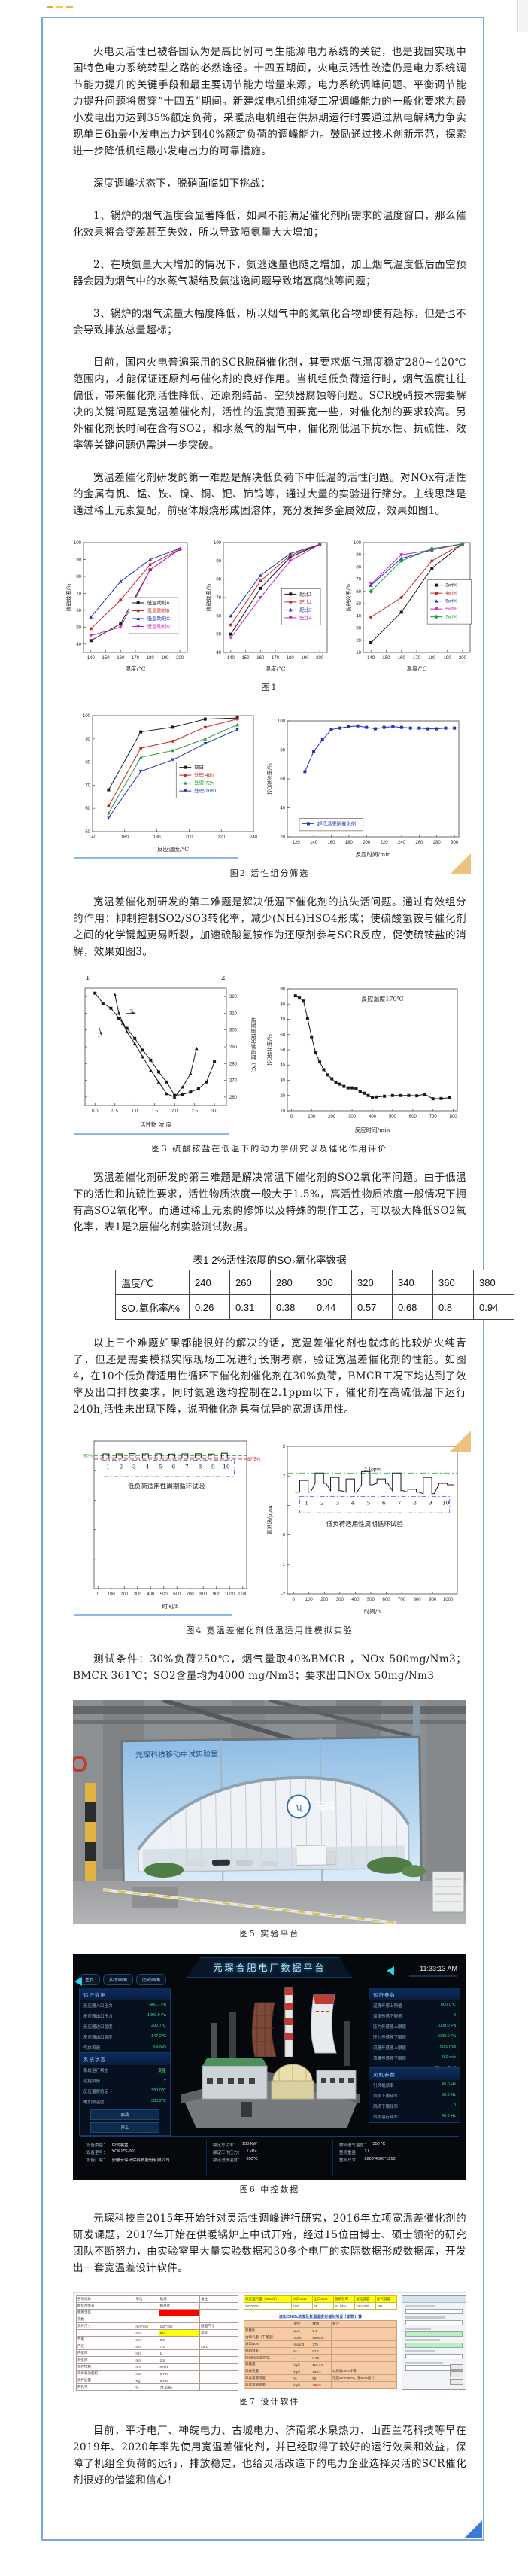  I want to click on ac-unit, so click(448, 1892).